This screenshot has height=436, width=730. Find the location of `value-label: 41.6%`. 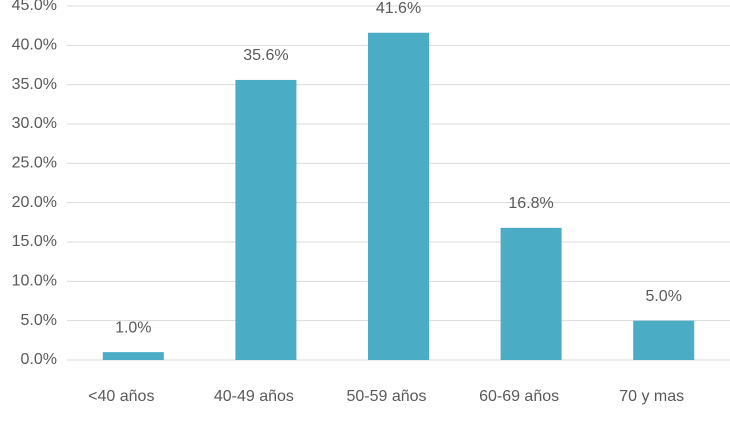

value-label: 41.6% is located at coordinates (398, 8).